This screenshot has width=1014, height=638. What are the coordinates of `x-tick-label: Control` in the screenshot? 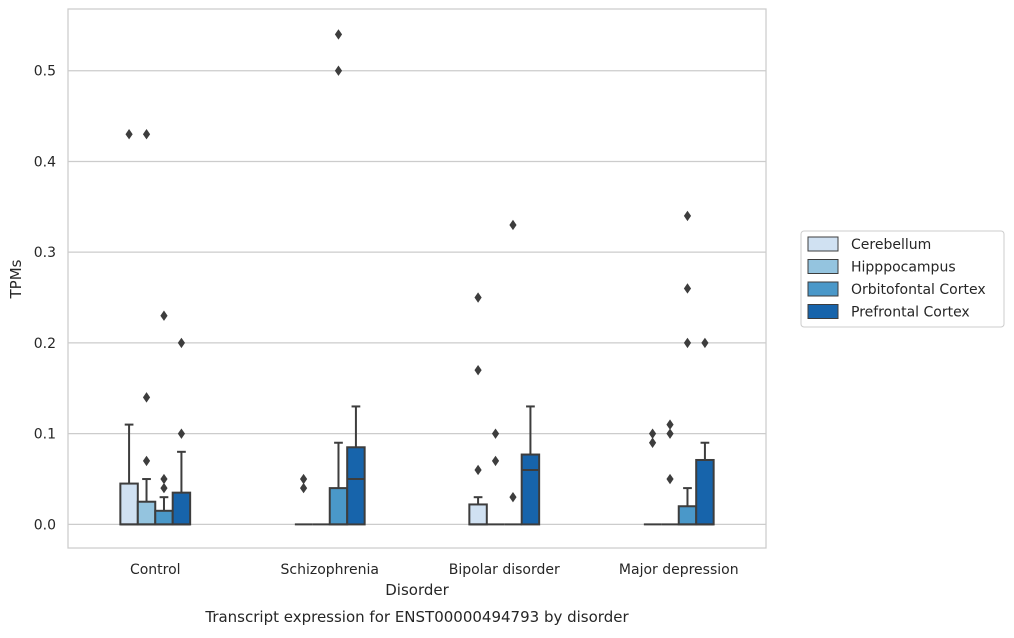 It's located at (155, 570).